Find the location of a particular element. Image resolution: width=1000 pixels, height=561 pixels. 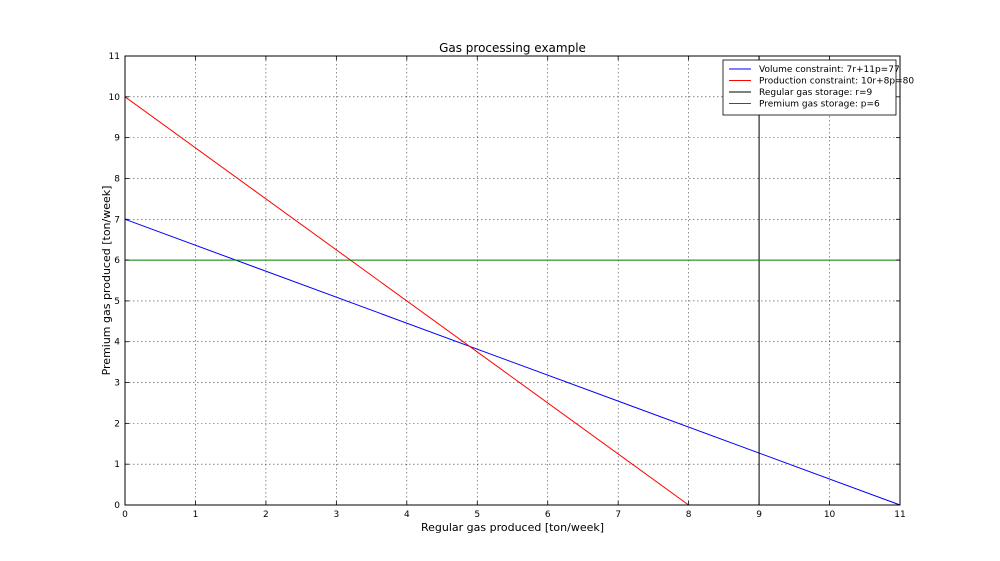

legend-box is located at coordinates (809, 87).